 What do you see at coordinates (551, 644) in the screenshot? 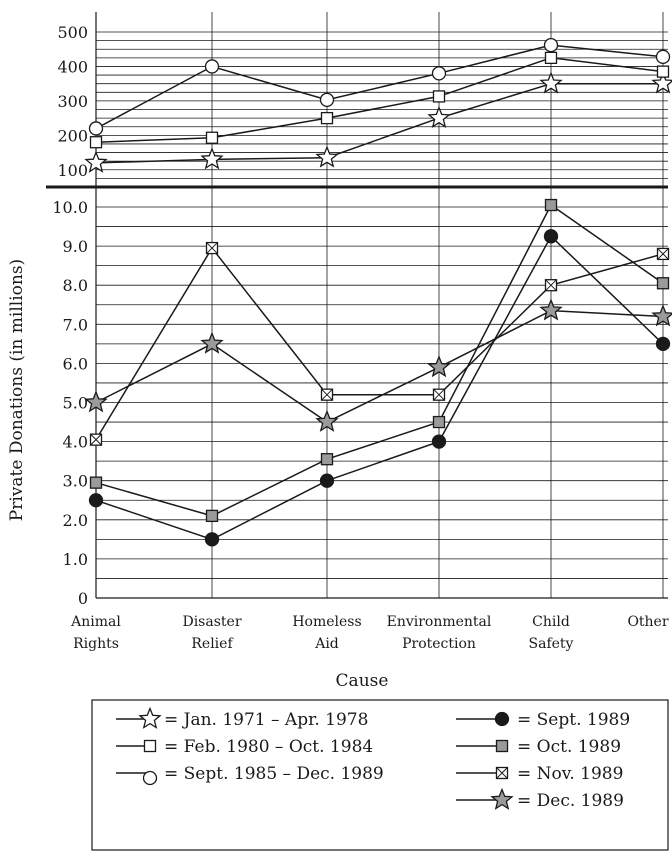
I see `x-tick-label: Safety` at bounding box center [551, 644].